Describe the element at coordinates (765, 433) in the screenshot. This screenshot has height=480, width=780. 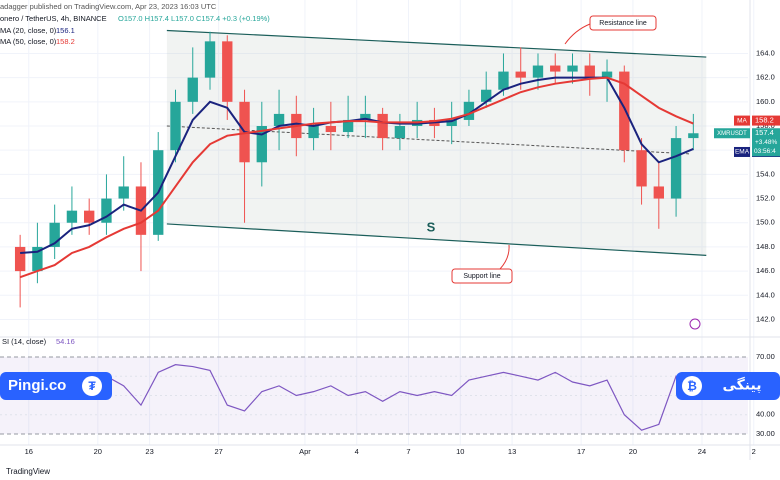
I see `rsi-tick-label: 30.00` at that location.